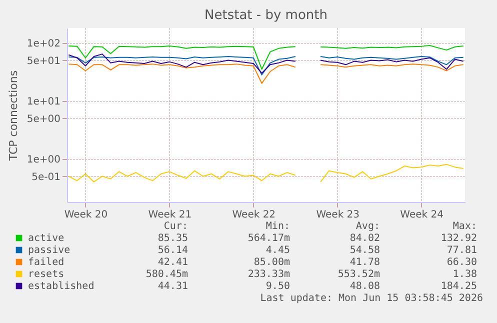 This screenshot has width=497, height=323. Describe the element at coordinates (365, 262) in the screenshot. I see `text: 41.78` at that location.